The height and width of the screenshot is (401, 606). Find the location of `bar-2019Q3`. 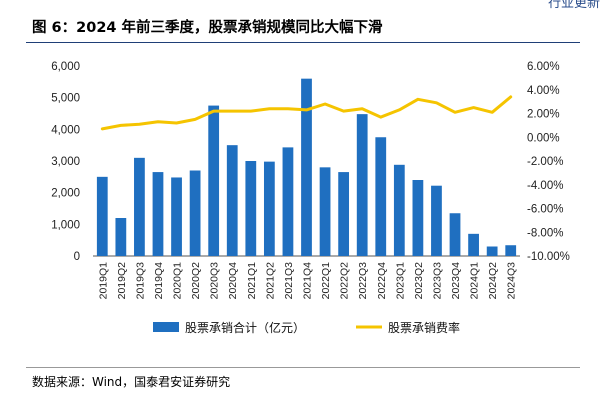

bar-2019Q3 is located at coordinates (139, 206).